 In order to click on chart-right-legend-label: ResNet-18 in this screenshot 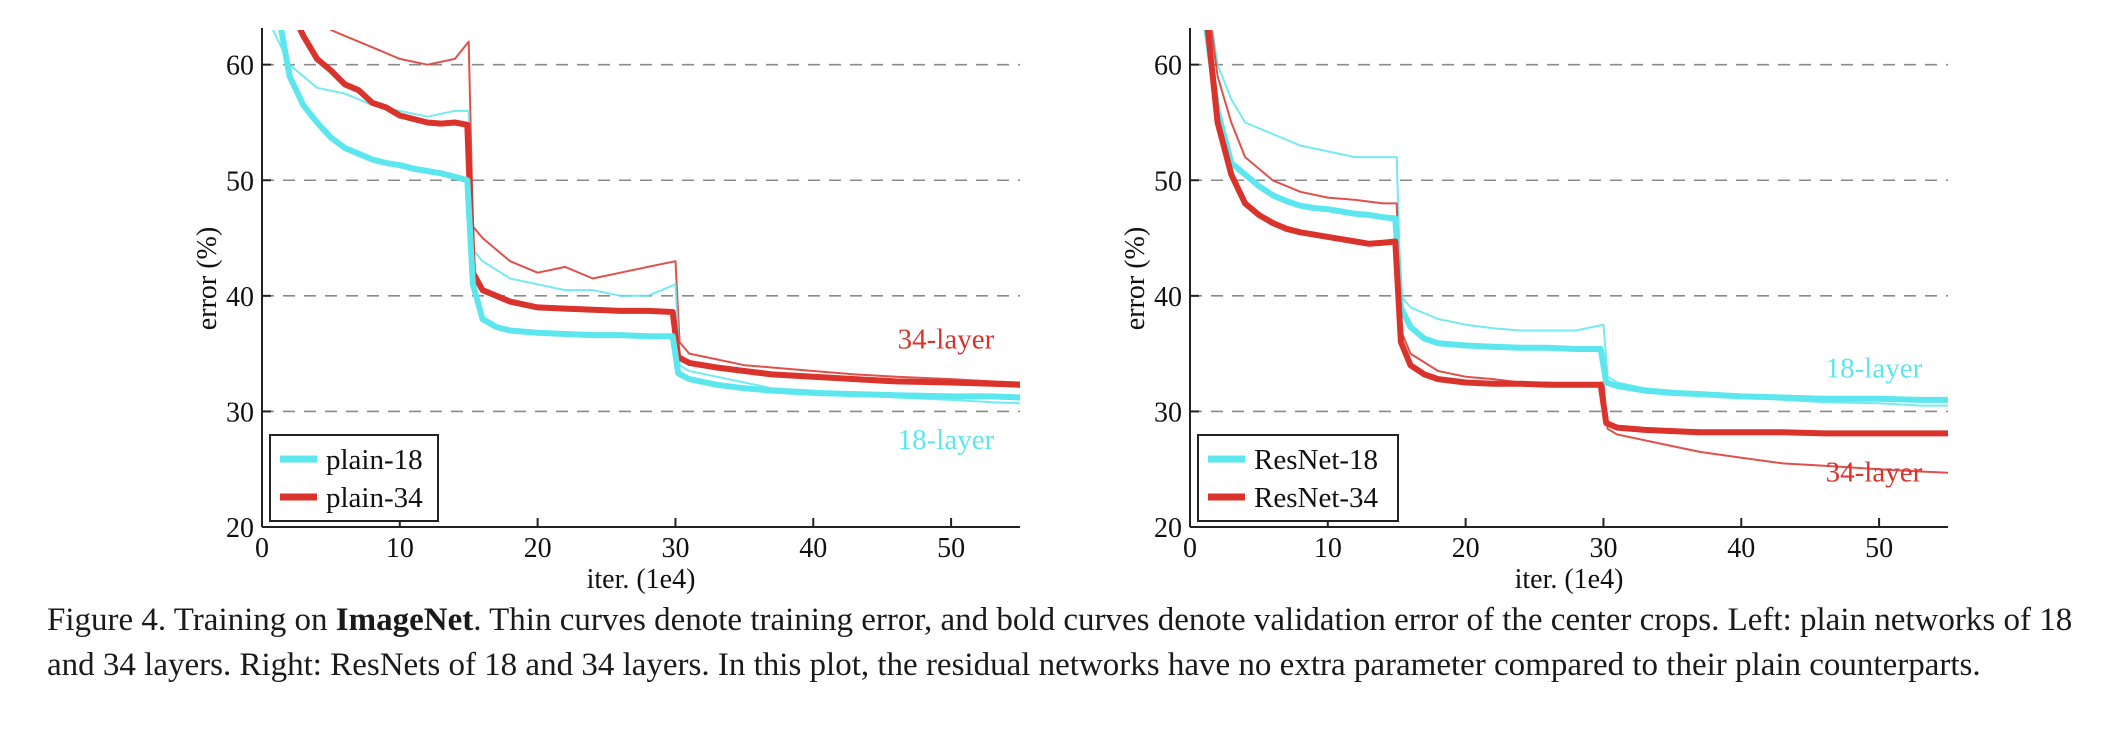, I will do `click(1316, 460)`.